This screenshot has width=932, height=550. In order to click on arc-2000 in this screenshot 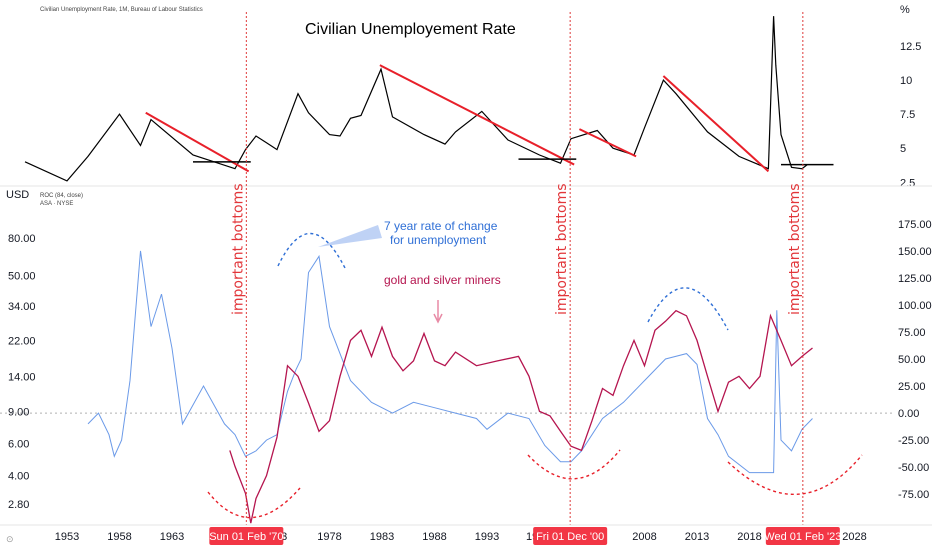, I will do `click(574, 464)`.